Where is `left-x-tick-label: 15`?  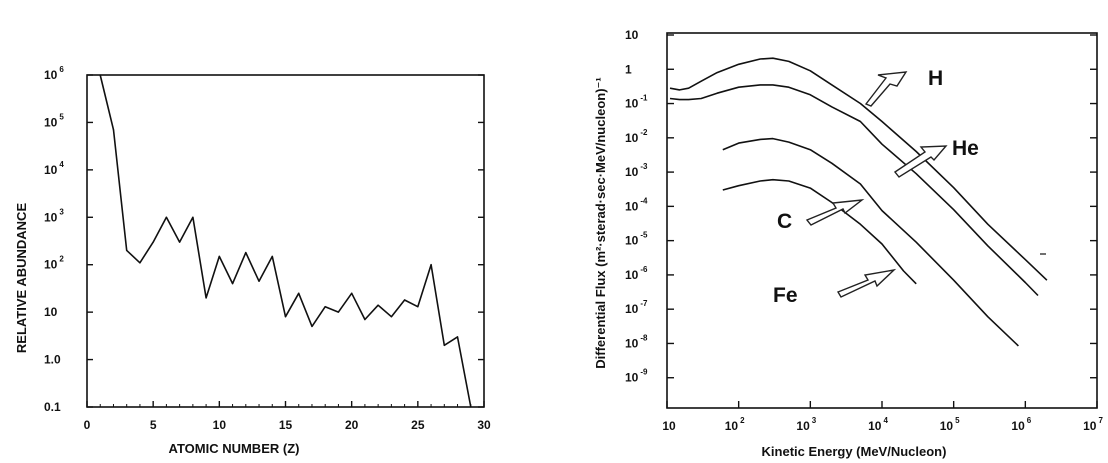 left-x-tick-label: 15 is located at coordinates (286, 425).